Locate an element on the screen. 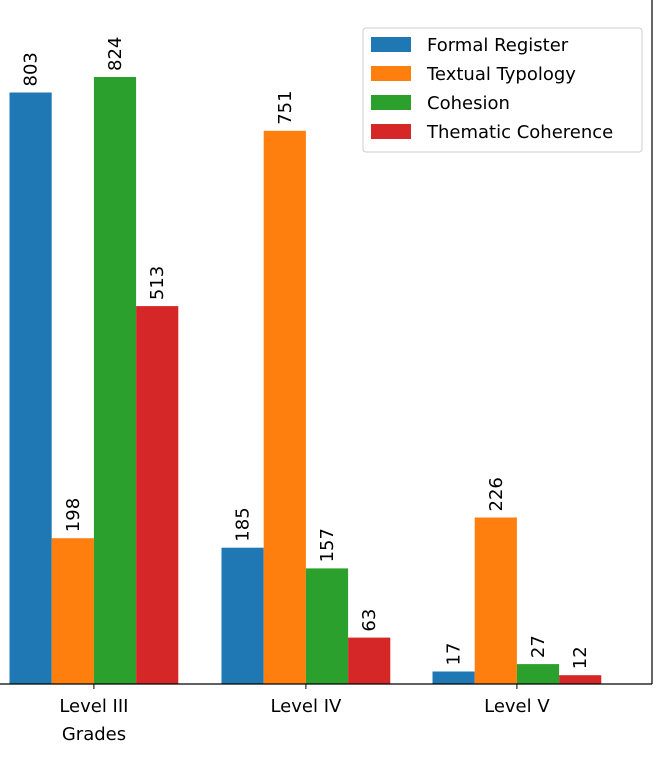 The image size is (662, 761). value-label-formal-register-level-v: 17 is located at coordinates (454, 654).